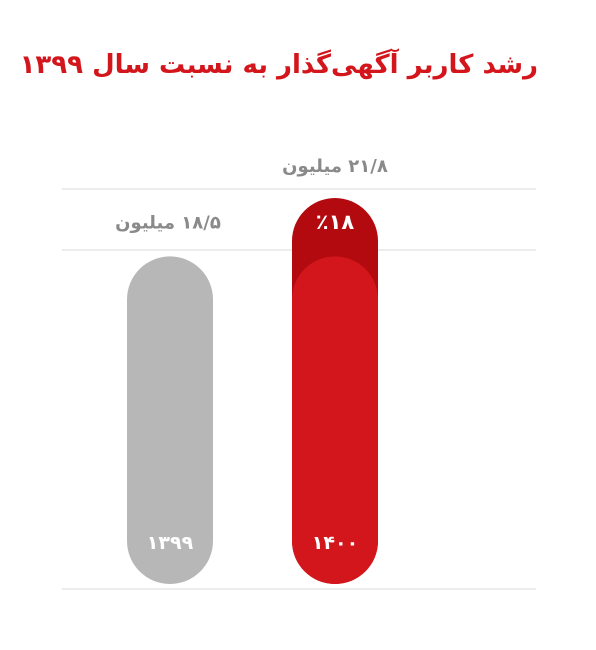 This screenshot has height=650, width=596. I want to click on chart-title: رشد کاربر آگهی‌گذار به نسبت سال ۱۳۹۹, so click(278, 65).